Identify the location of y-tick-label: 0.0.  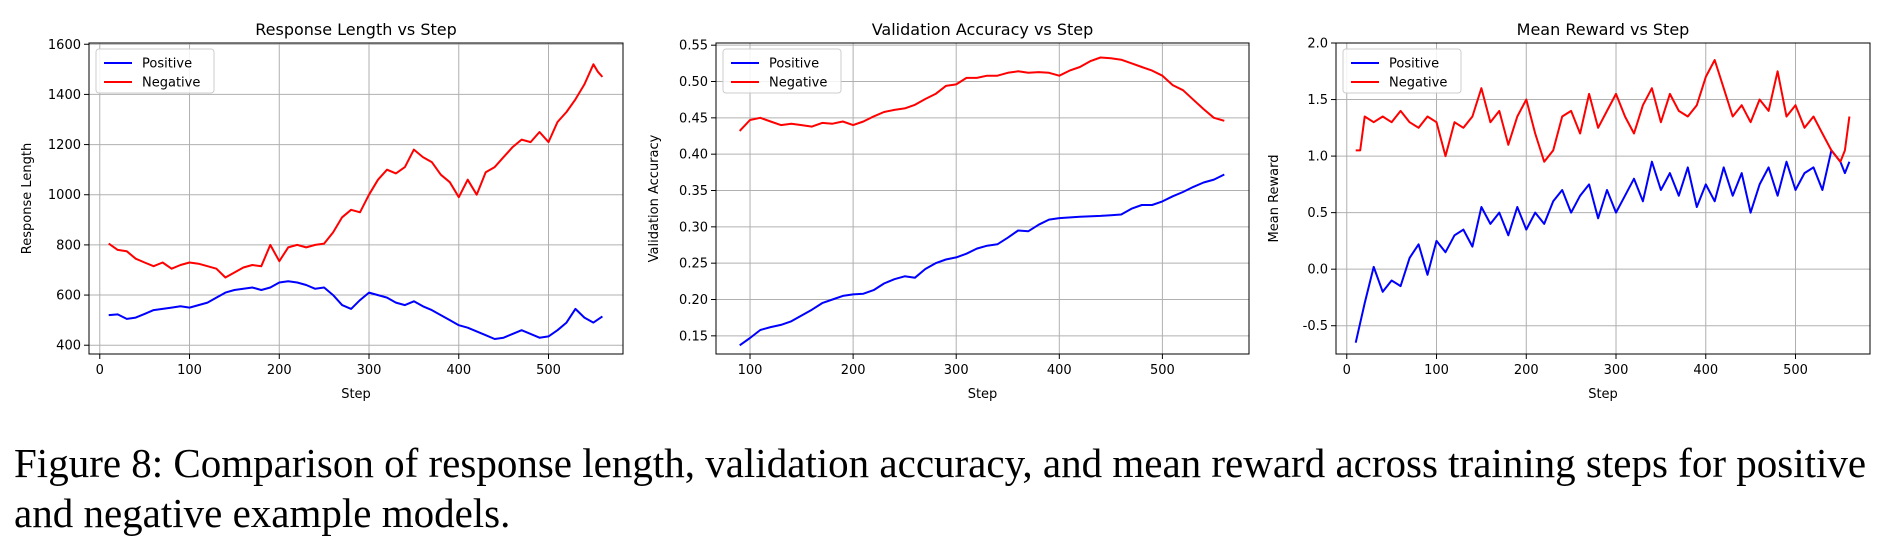
(1317, 270).